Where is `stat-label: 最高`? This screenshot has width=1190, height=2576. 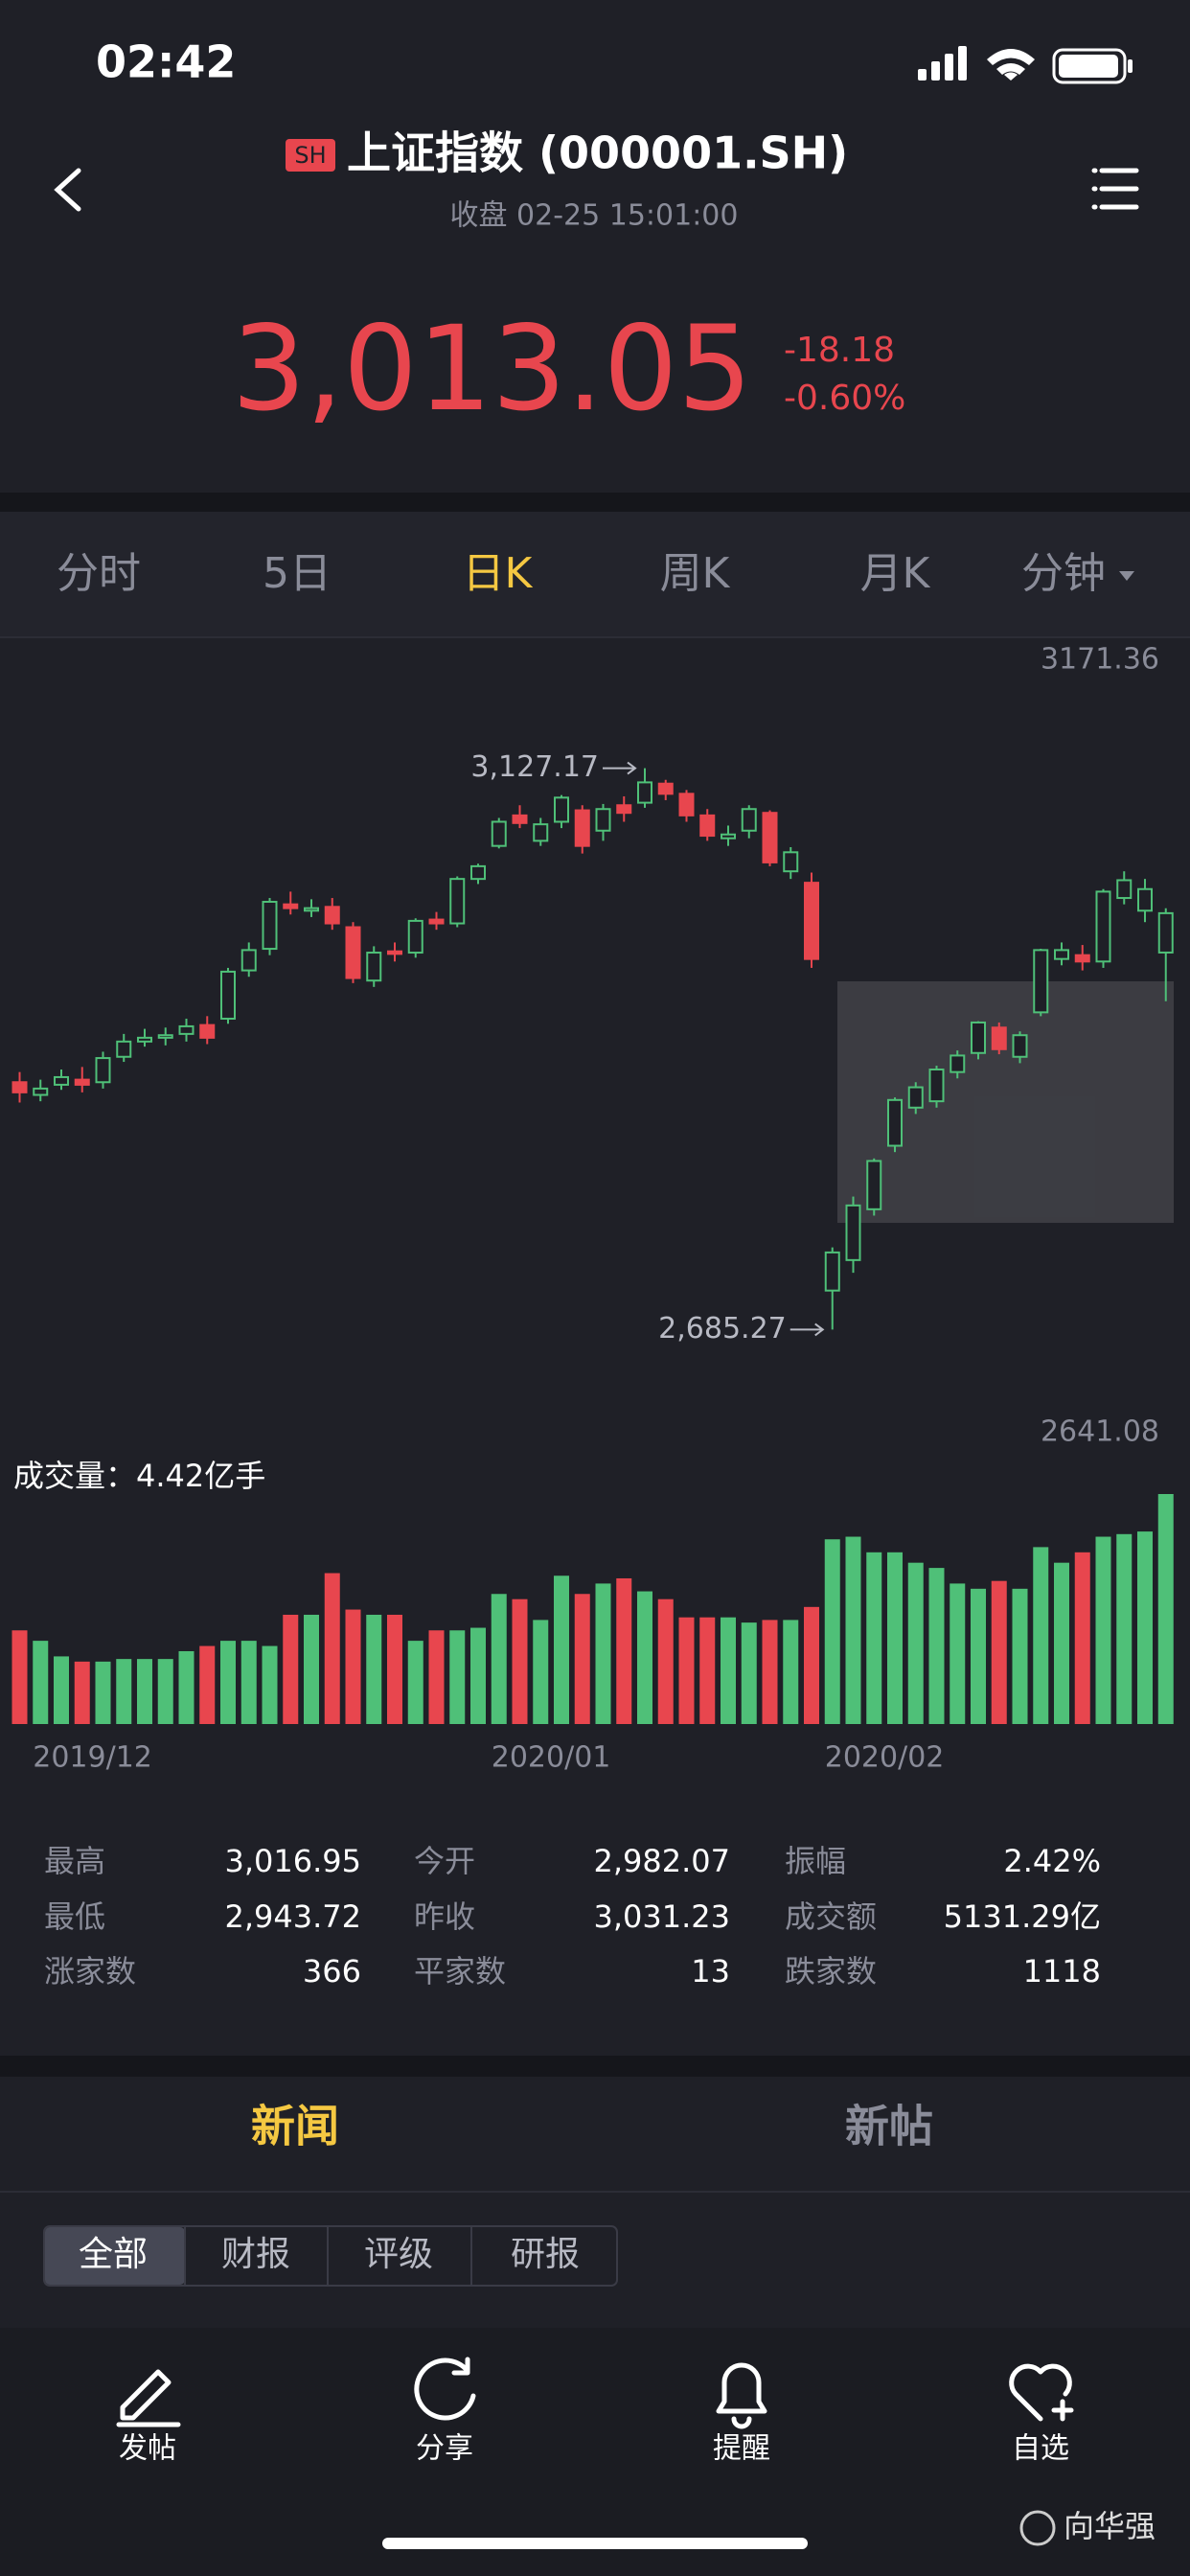
stat-label: 最高 is located at coordinates (74, 1861).